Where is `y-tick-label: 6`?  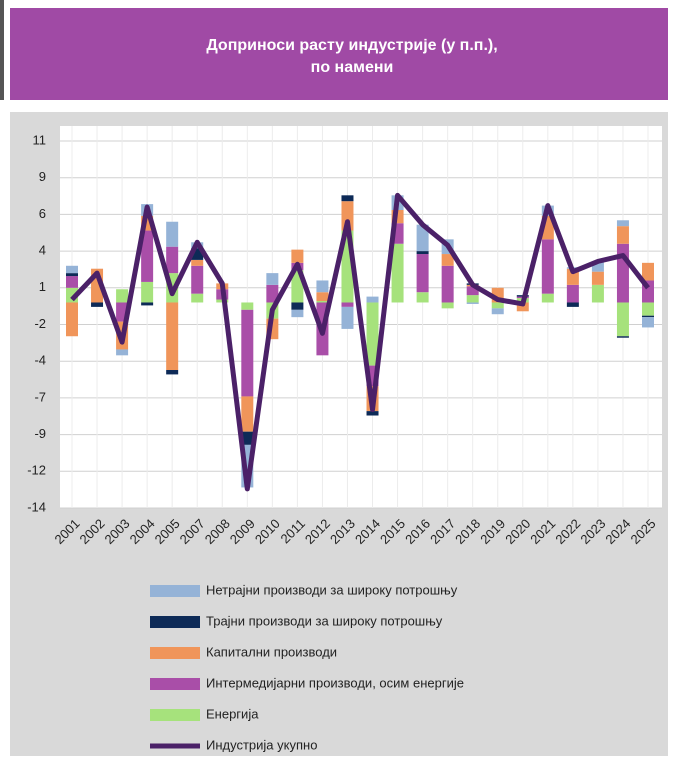 y-tick-label: 6 is located at coordinates (42, 213).